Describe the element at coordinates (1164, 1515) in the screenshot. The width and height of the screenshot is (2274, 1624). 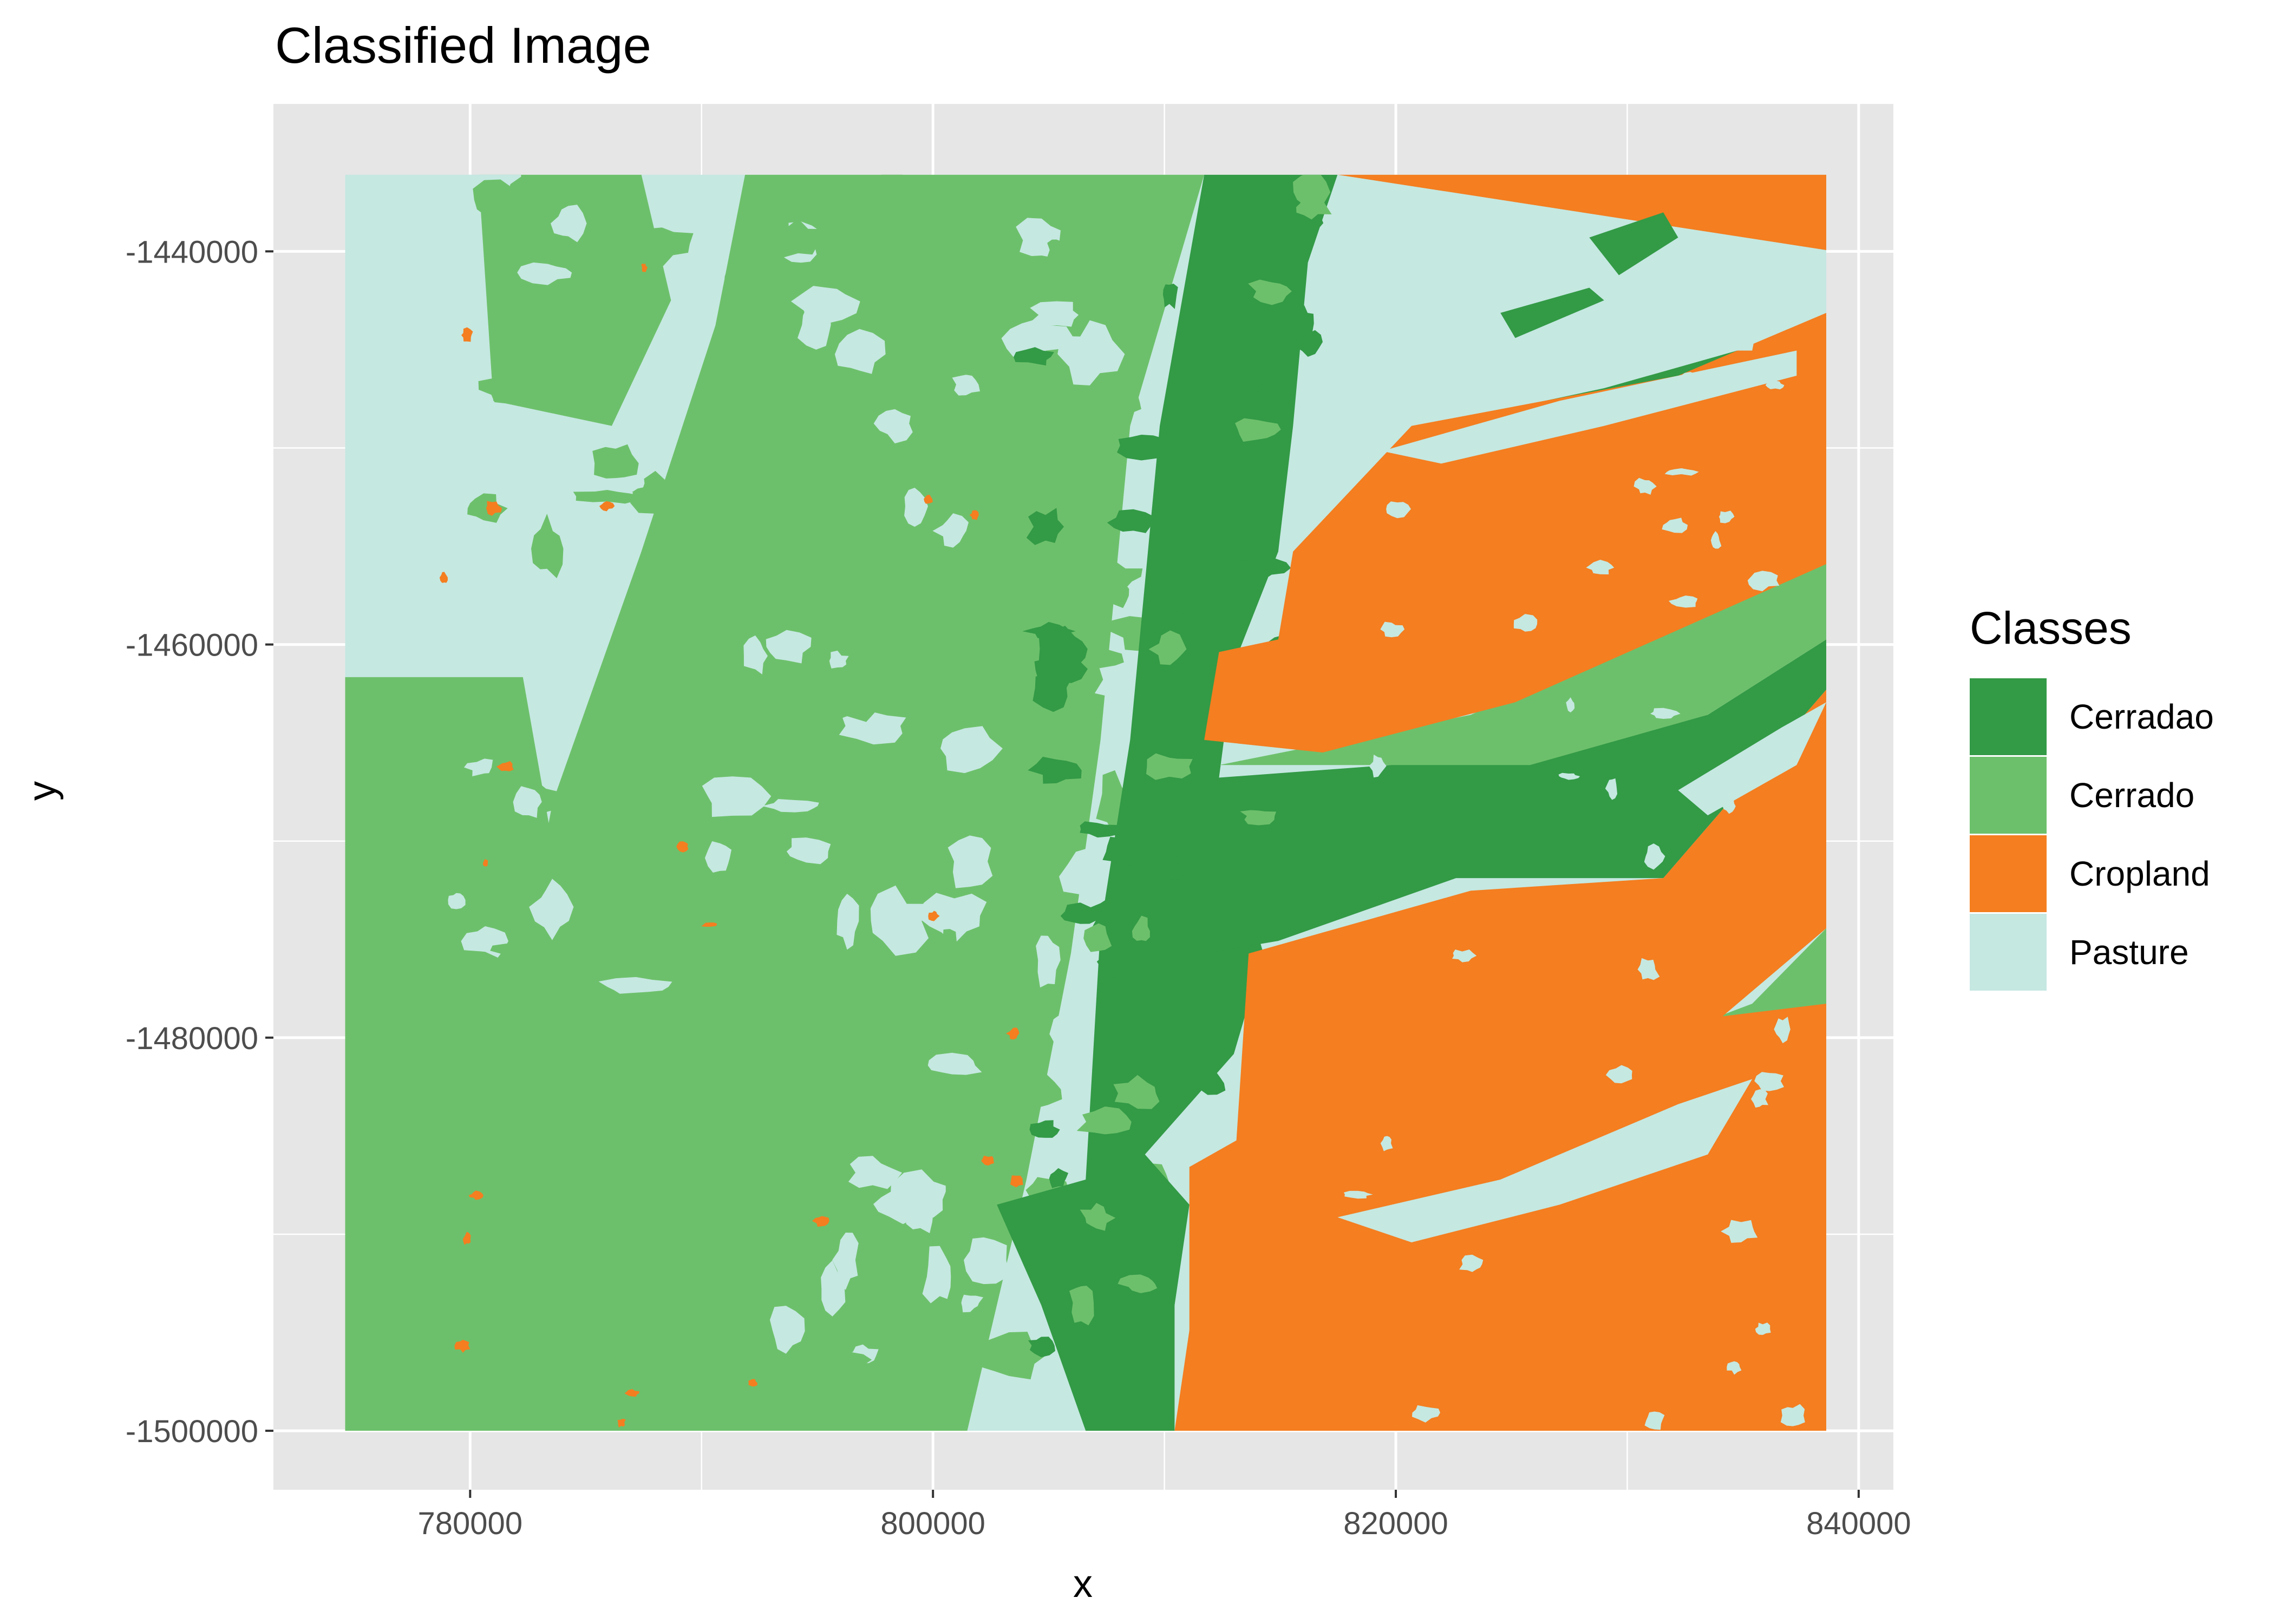
I see `x-axis-ticks: 780000 800000 820000 840000` at that location.